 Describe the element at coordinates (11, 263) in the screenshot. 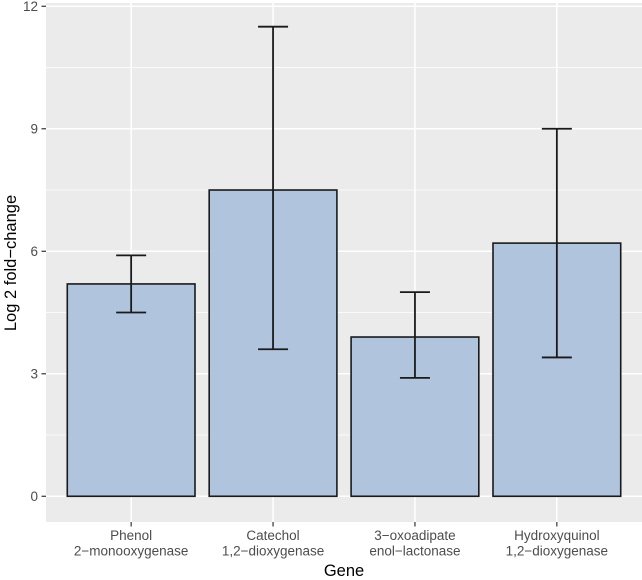

I see `y-axis-title: Log 2 fold−change` at that location.